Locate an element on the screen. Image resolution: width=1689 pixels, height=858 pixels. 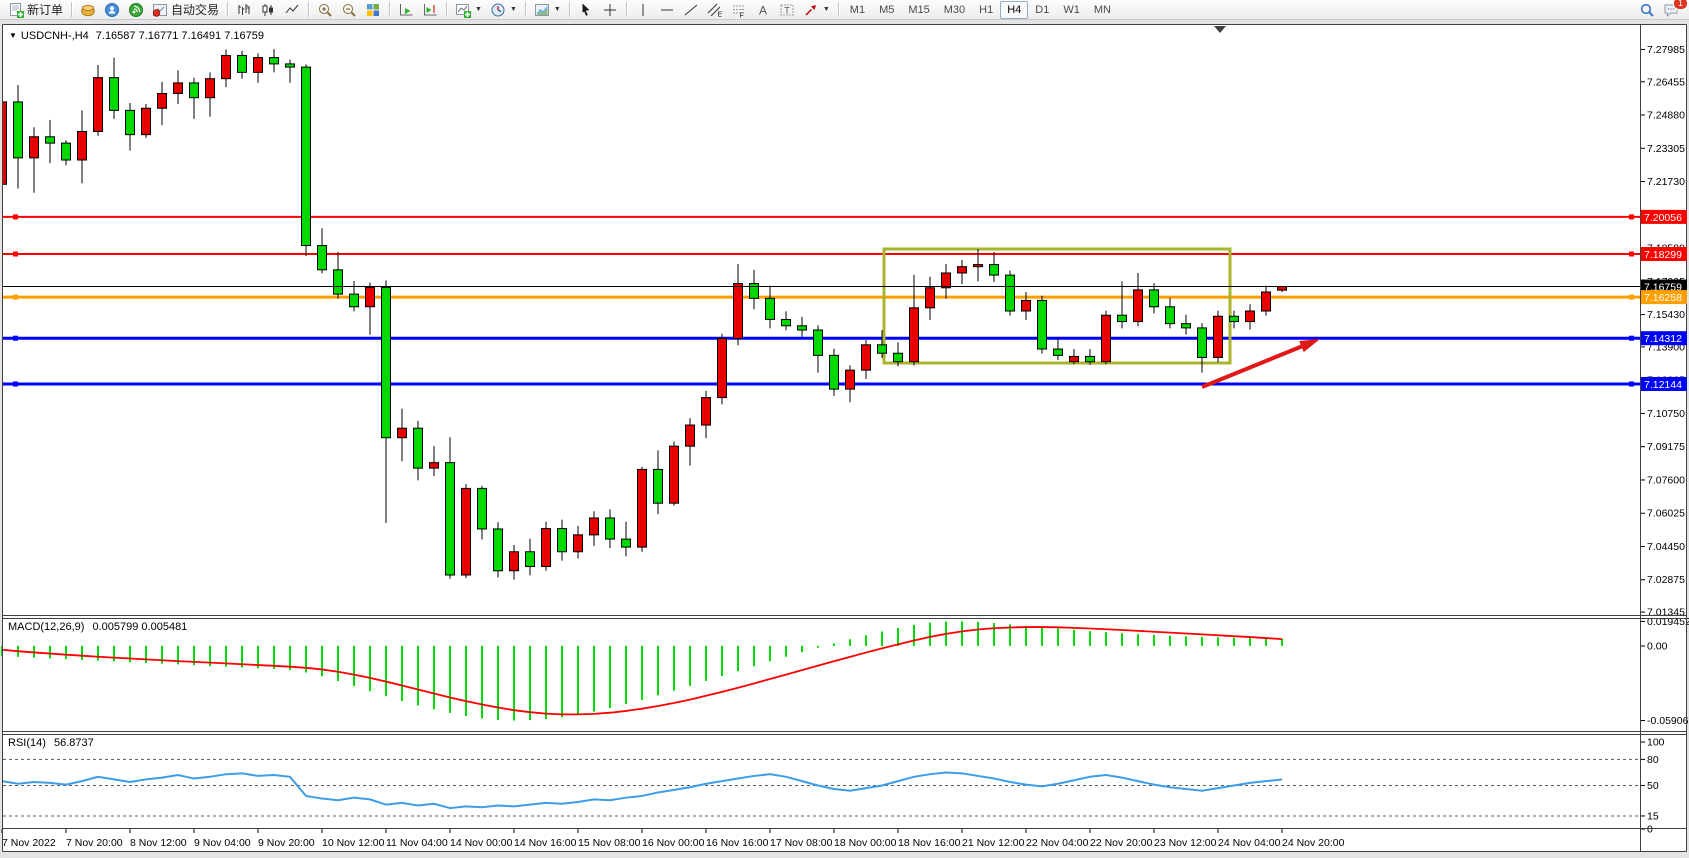
periods-dropdown-icon: ▼ is located at coordinates (513, 9).